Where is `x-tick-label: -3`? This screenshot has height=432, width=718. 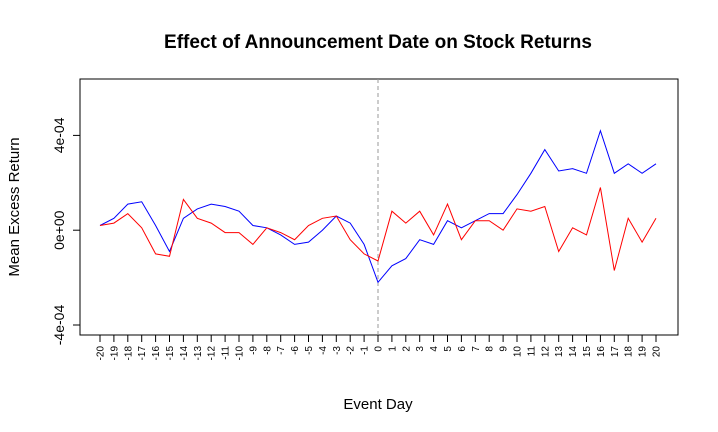
x-tick-label: -3 is located at coordinates (337, 350).